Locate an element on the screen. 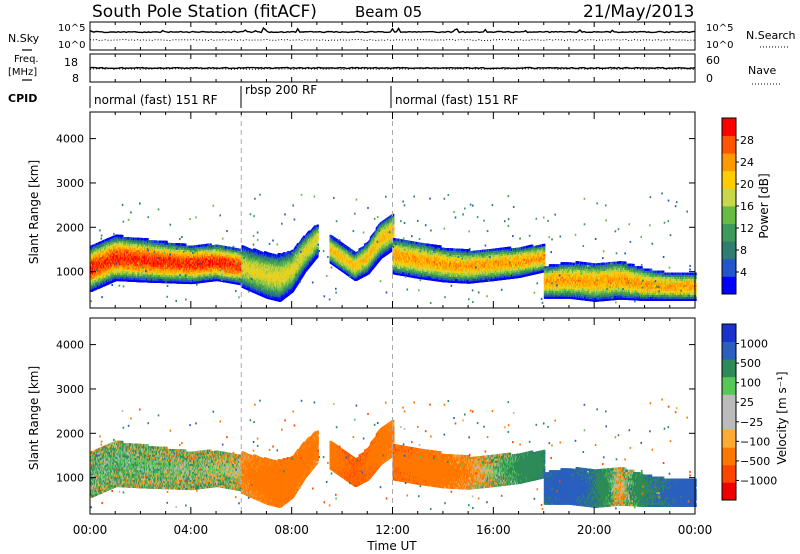  nsky-label: N.Sky is located at coordinates (24, 38).